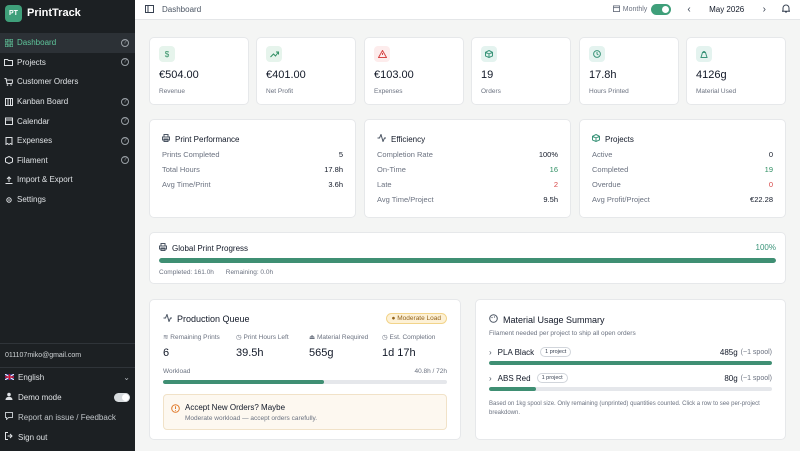  Describe the element at coordinates (516, 352) in the screenshot. I see `material-name: PLA Black` at that location.